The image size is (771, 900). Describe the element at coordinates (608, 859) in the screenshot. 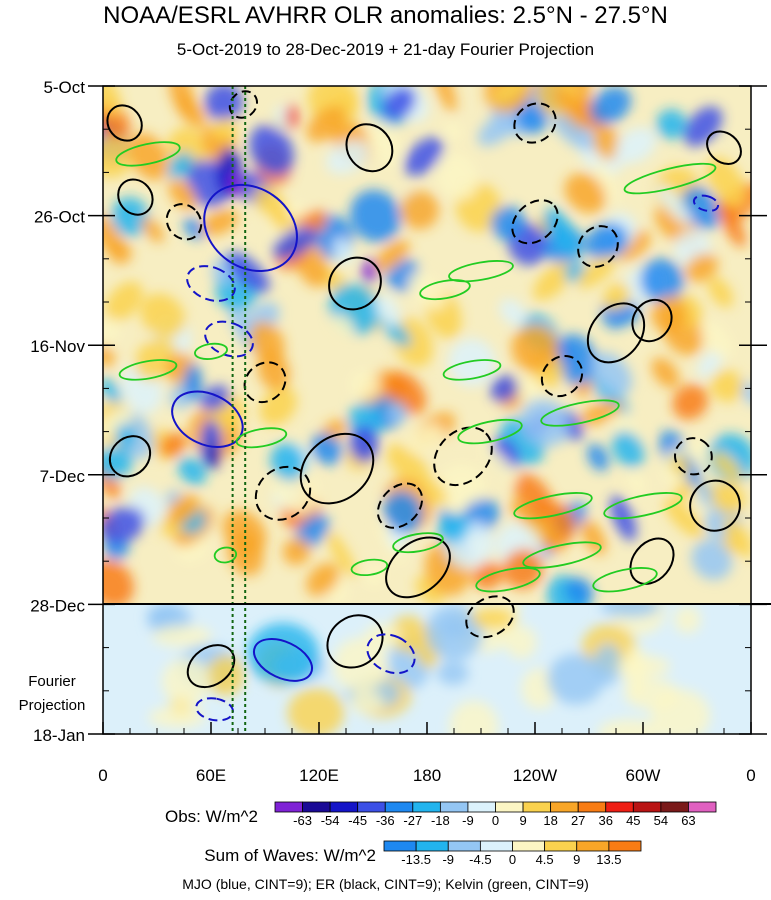

I see `waves-colorbar-level-6: 13.5` at that location.